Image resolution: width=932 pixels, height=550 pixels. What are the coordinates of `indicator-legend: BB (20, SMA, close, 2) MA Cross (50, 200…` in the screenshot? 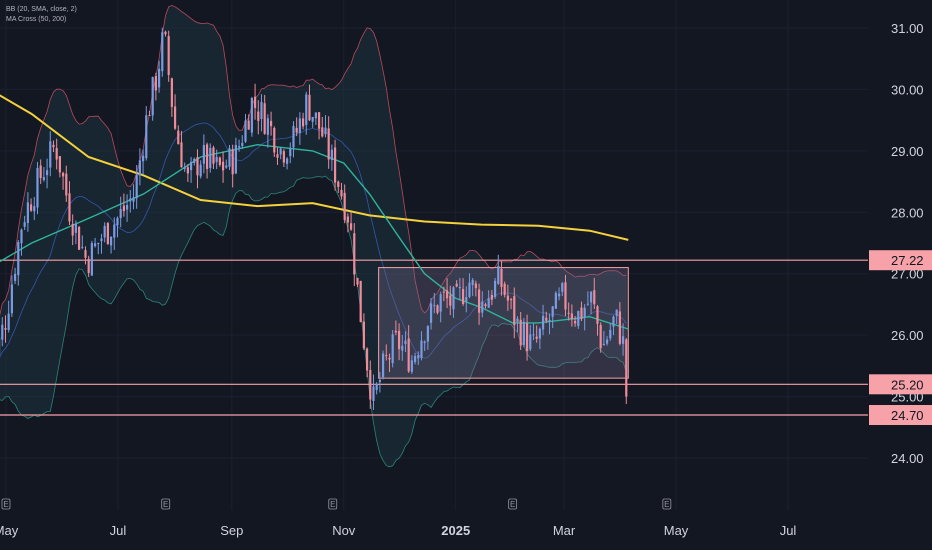 It's located at (41, 15).